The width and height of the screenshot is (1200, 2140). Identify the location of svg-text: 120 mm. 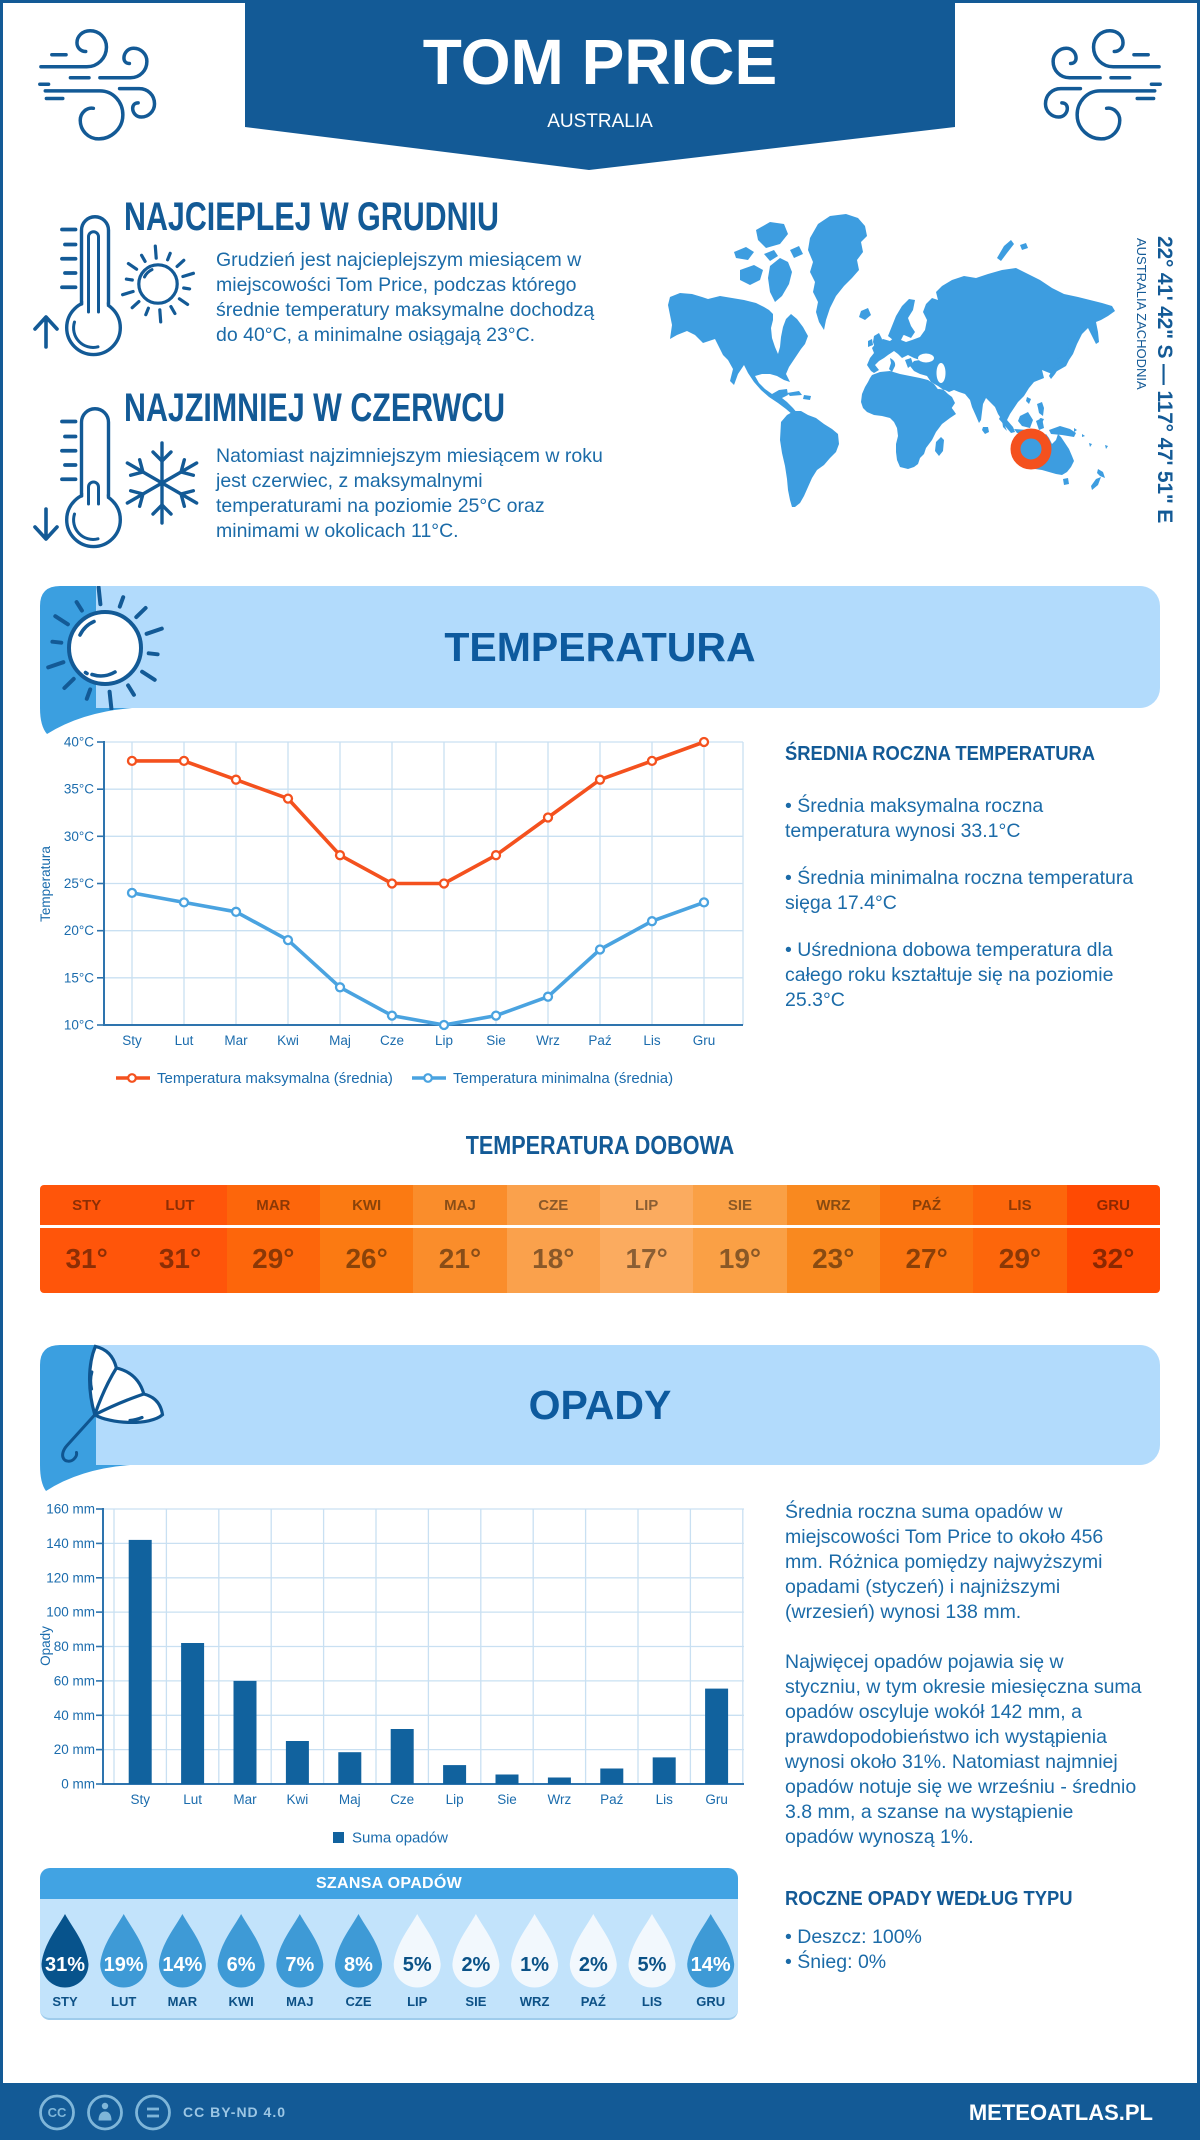
(70, 1577).